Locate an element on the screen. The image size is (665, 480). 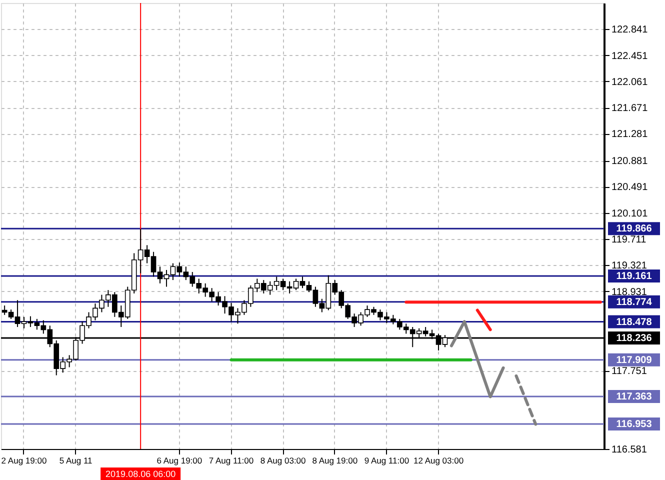
ref-line-label: 119.866 is located at coordinates (634, 229).